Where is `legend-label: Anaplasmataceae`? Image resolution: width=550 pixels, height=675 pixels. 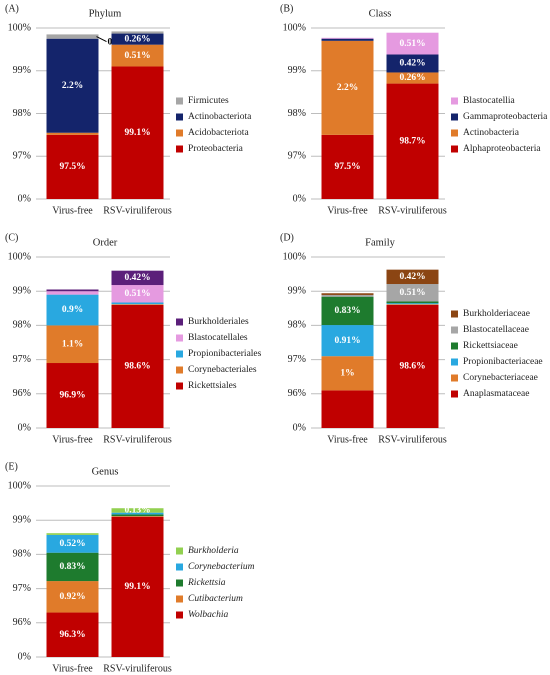
legend-label: Anaplasmataceae is located at coordinates (496, 394).